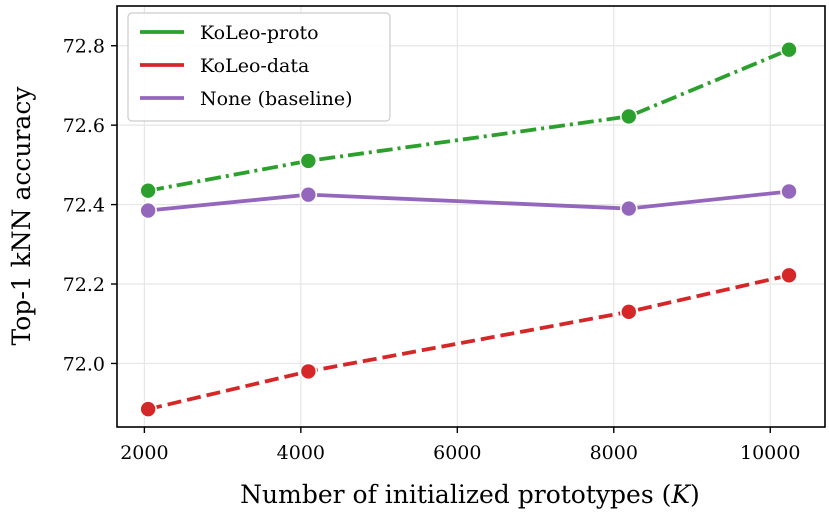 The width and height of the screenshot is (829, 516). What do you see at coordinates (254, 66) in the screenshot?
I see `legend-label: KoLeo-data` at bounding box center [254, 66].